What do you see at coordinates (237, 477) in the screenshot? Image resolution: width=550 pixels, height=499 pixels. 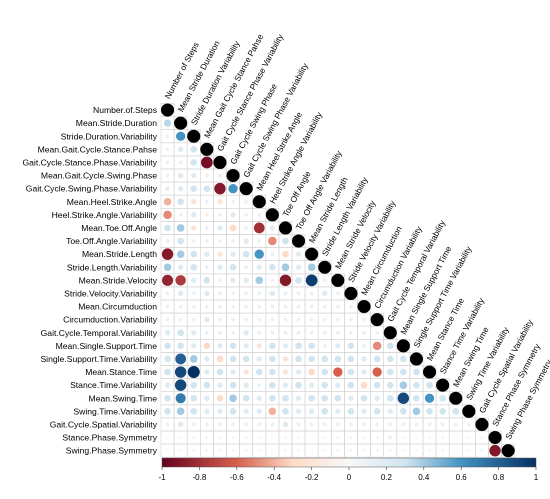 I see `colorbar-tick-label: -0.6` at bounding box center [237, 477].